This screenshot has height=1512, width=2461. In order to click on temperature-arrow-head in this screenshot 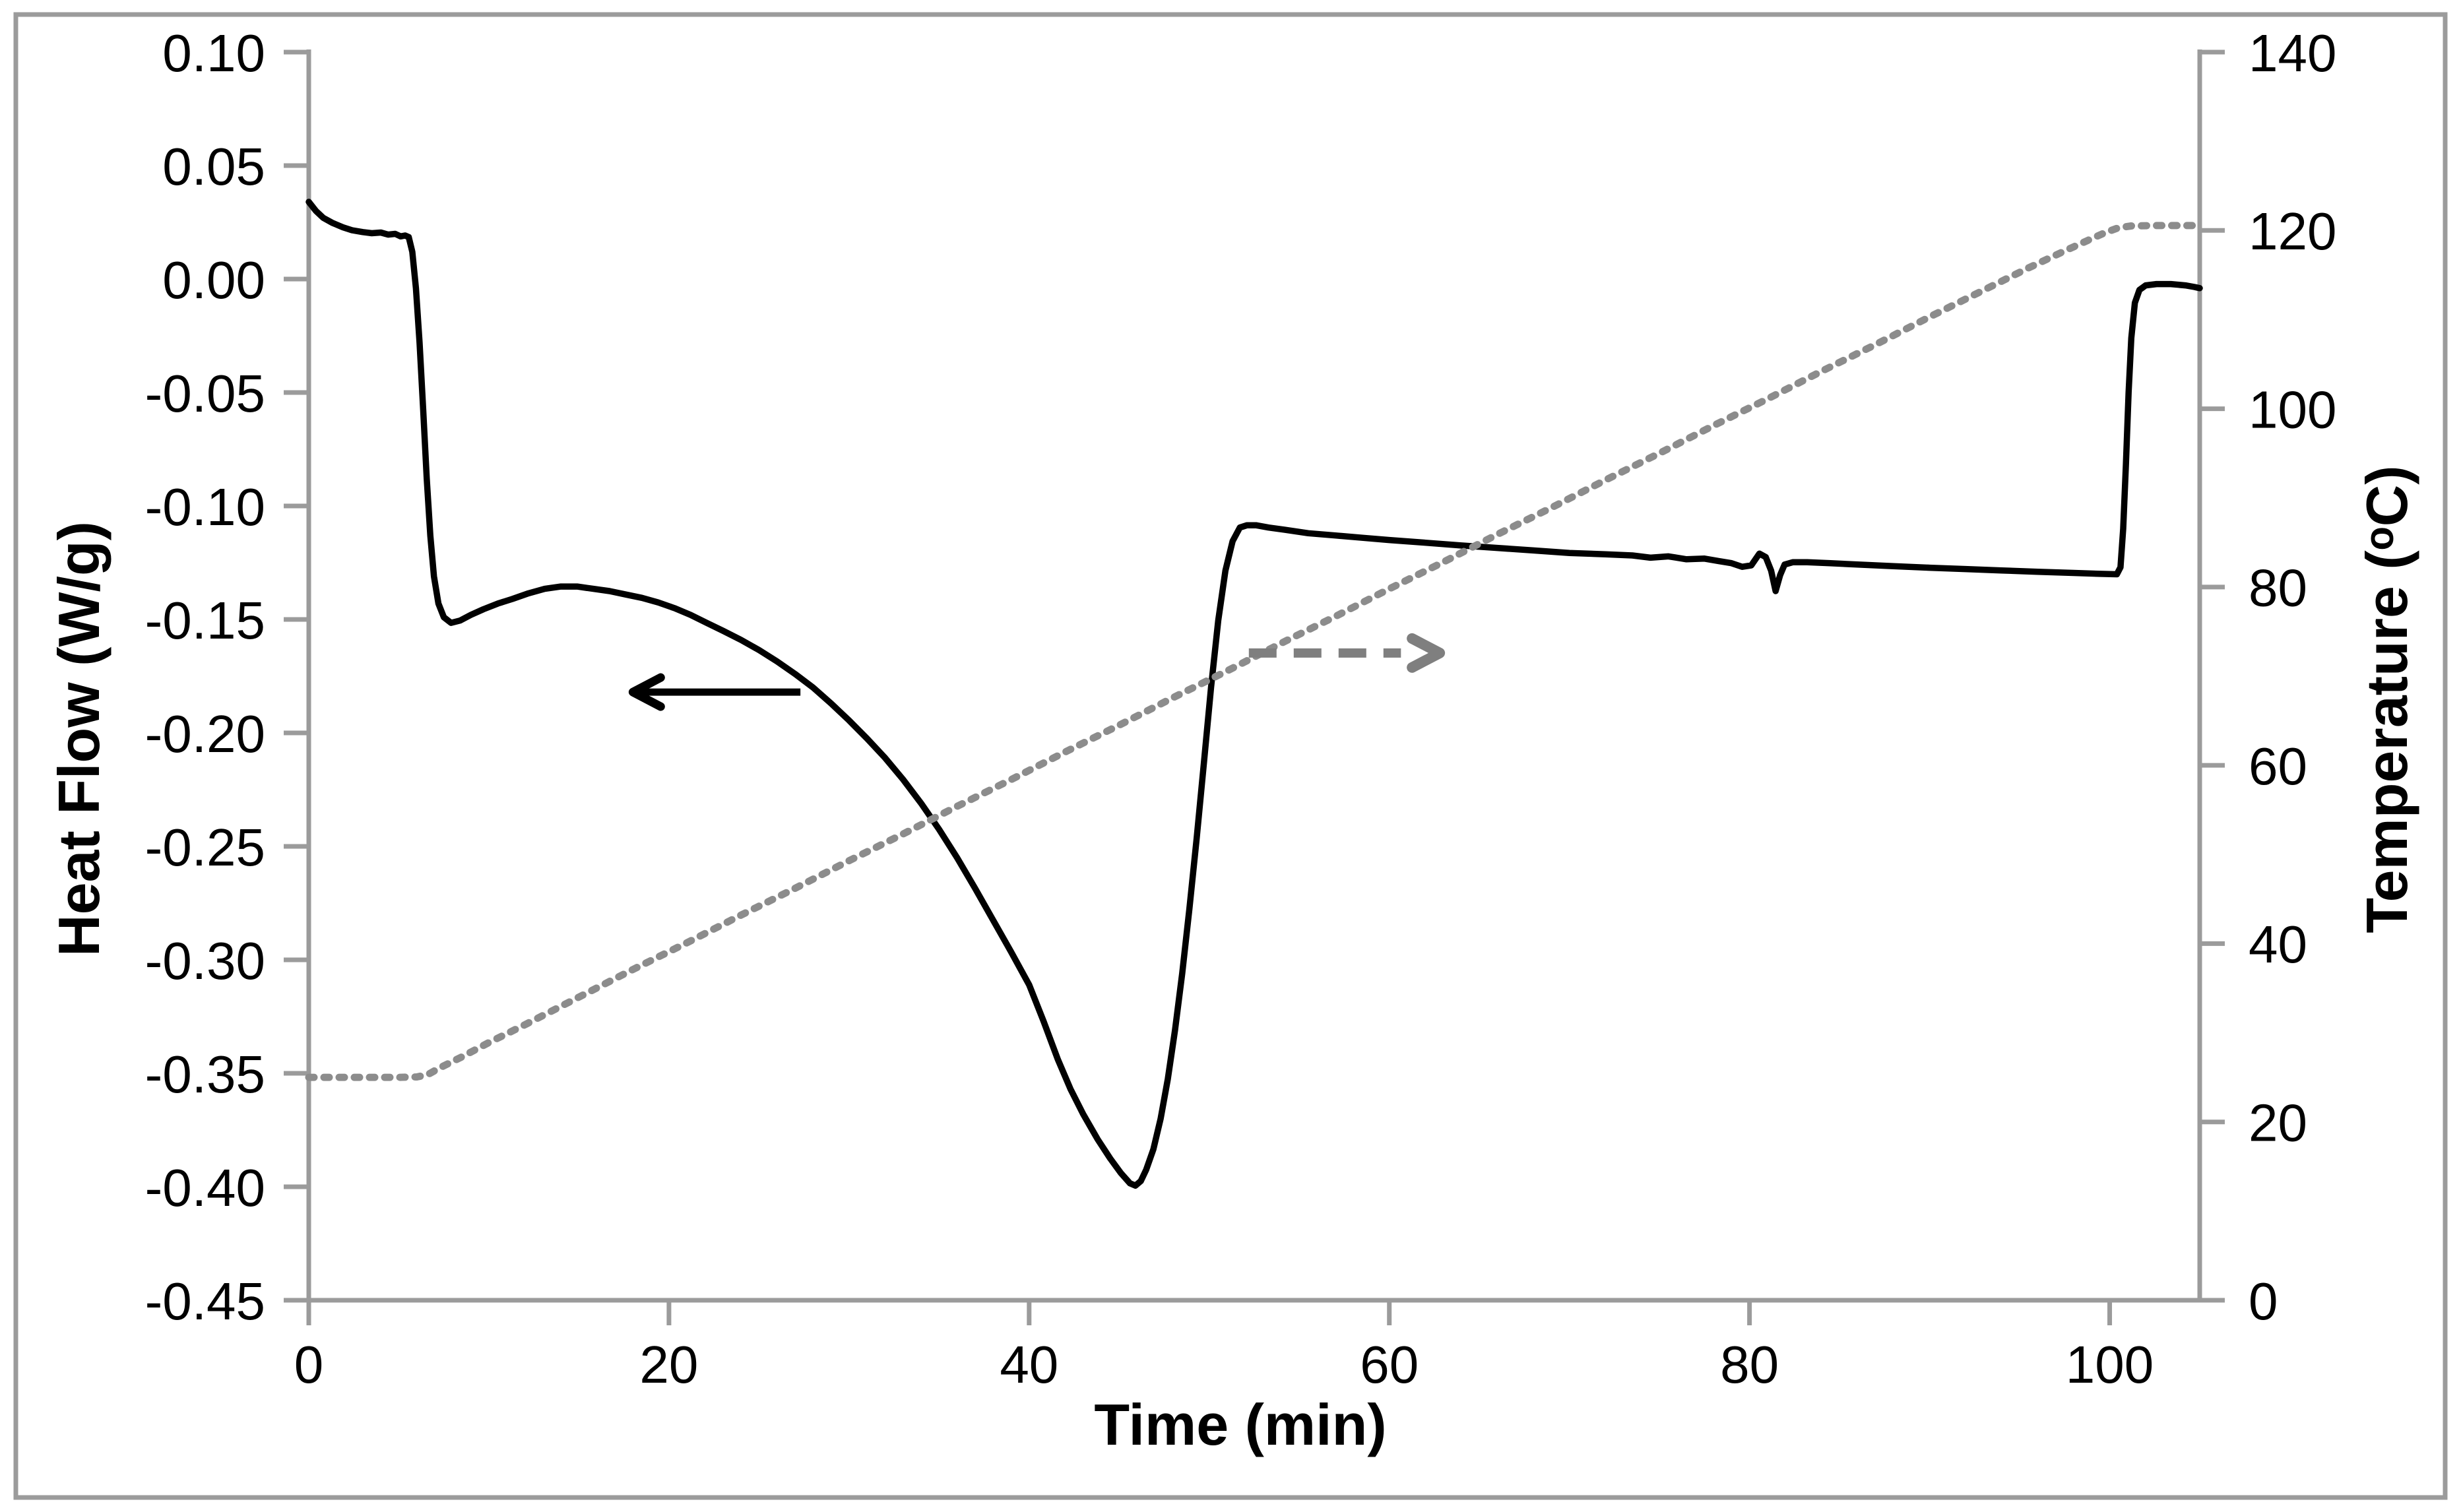, I will do `click(1426, 653)`.